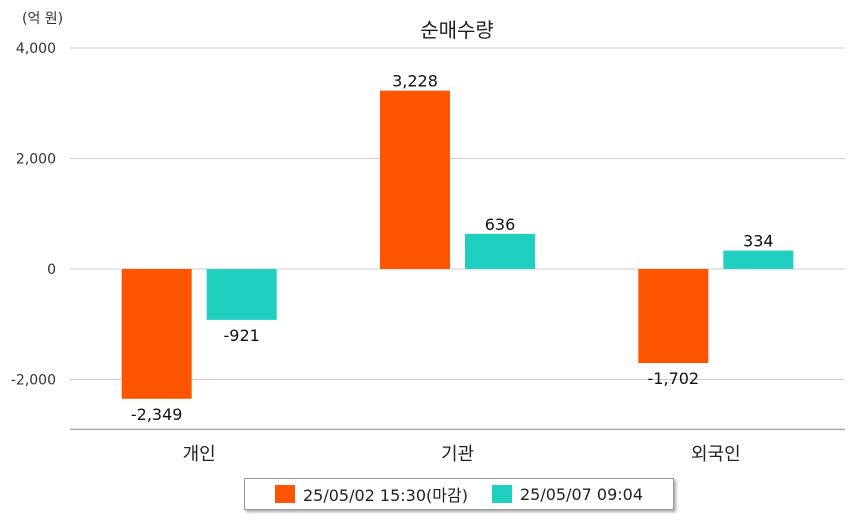 The width and height of the screenshot is (854, 520). Describe the element at coordinates (758, 241) in the screenshot. I see `data-label-s1-2: 334` at that location.